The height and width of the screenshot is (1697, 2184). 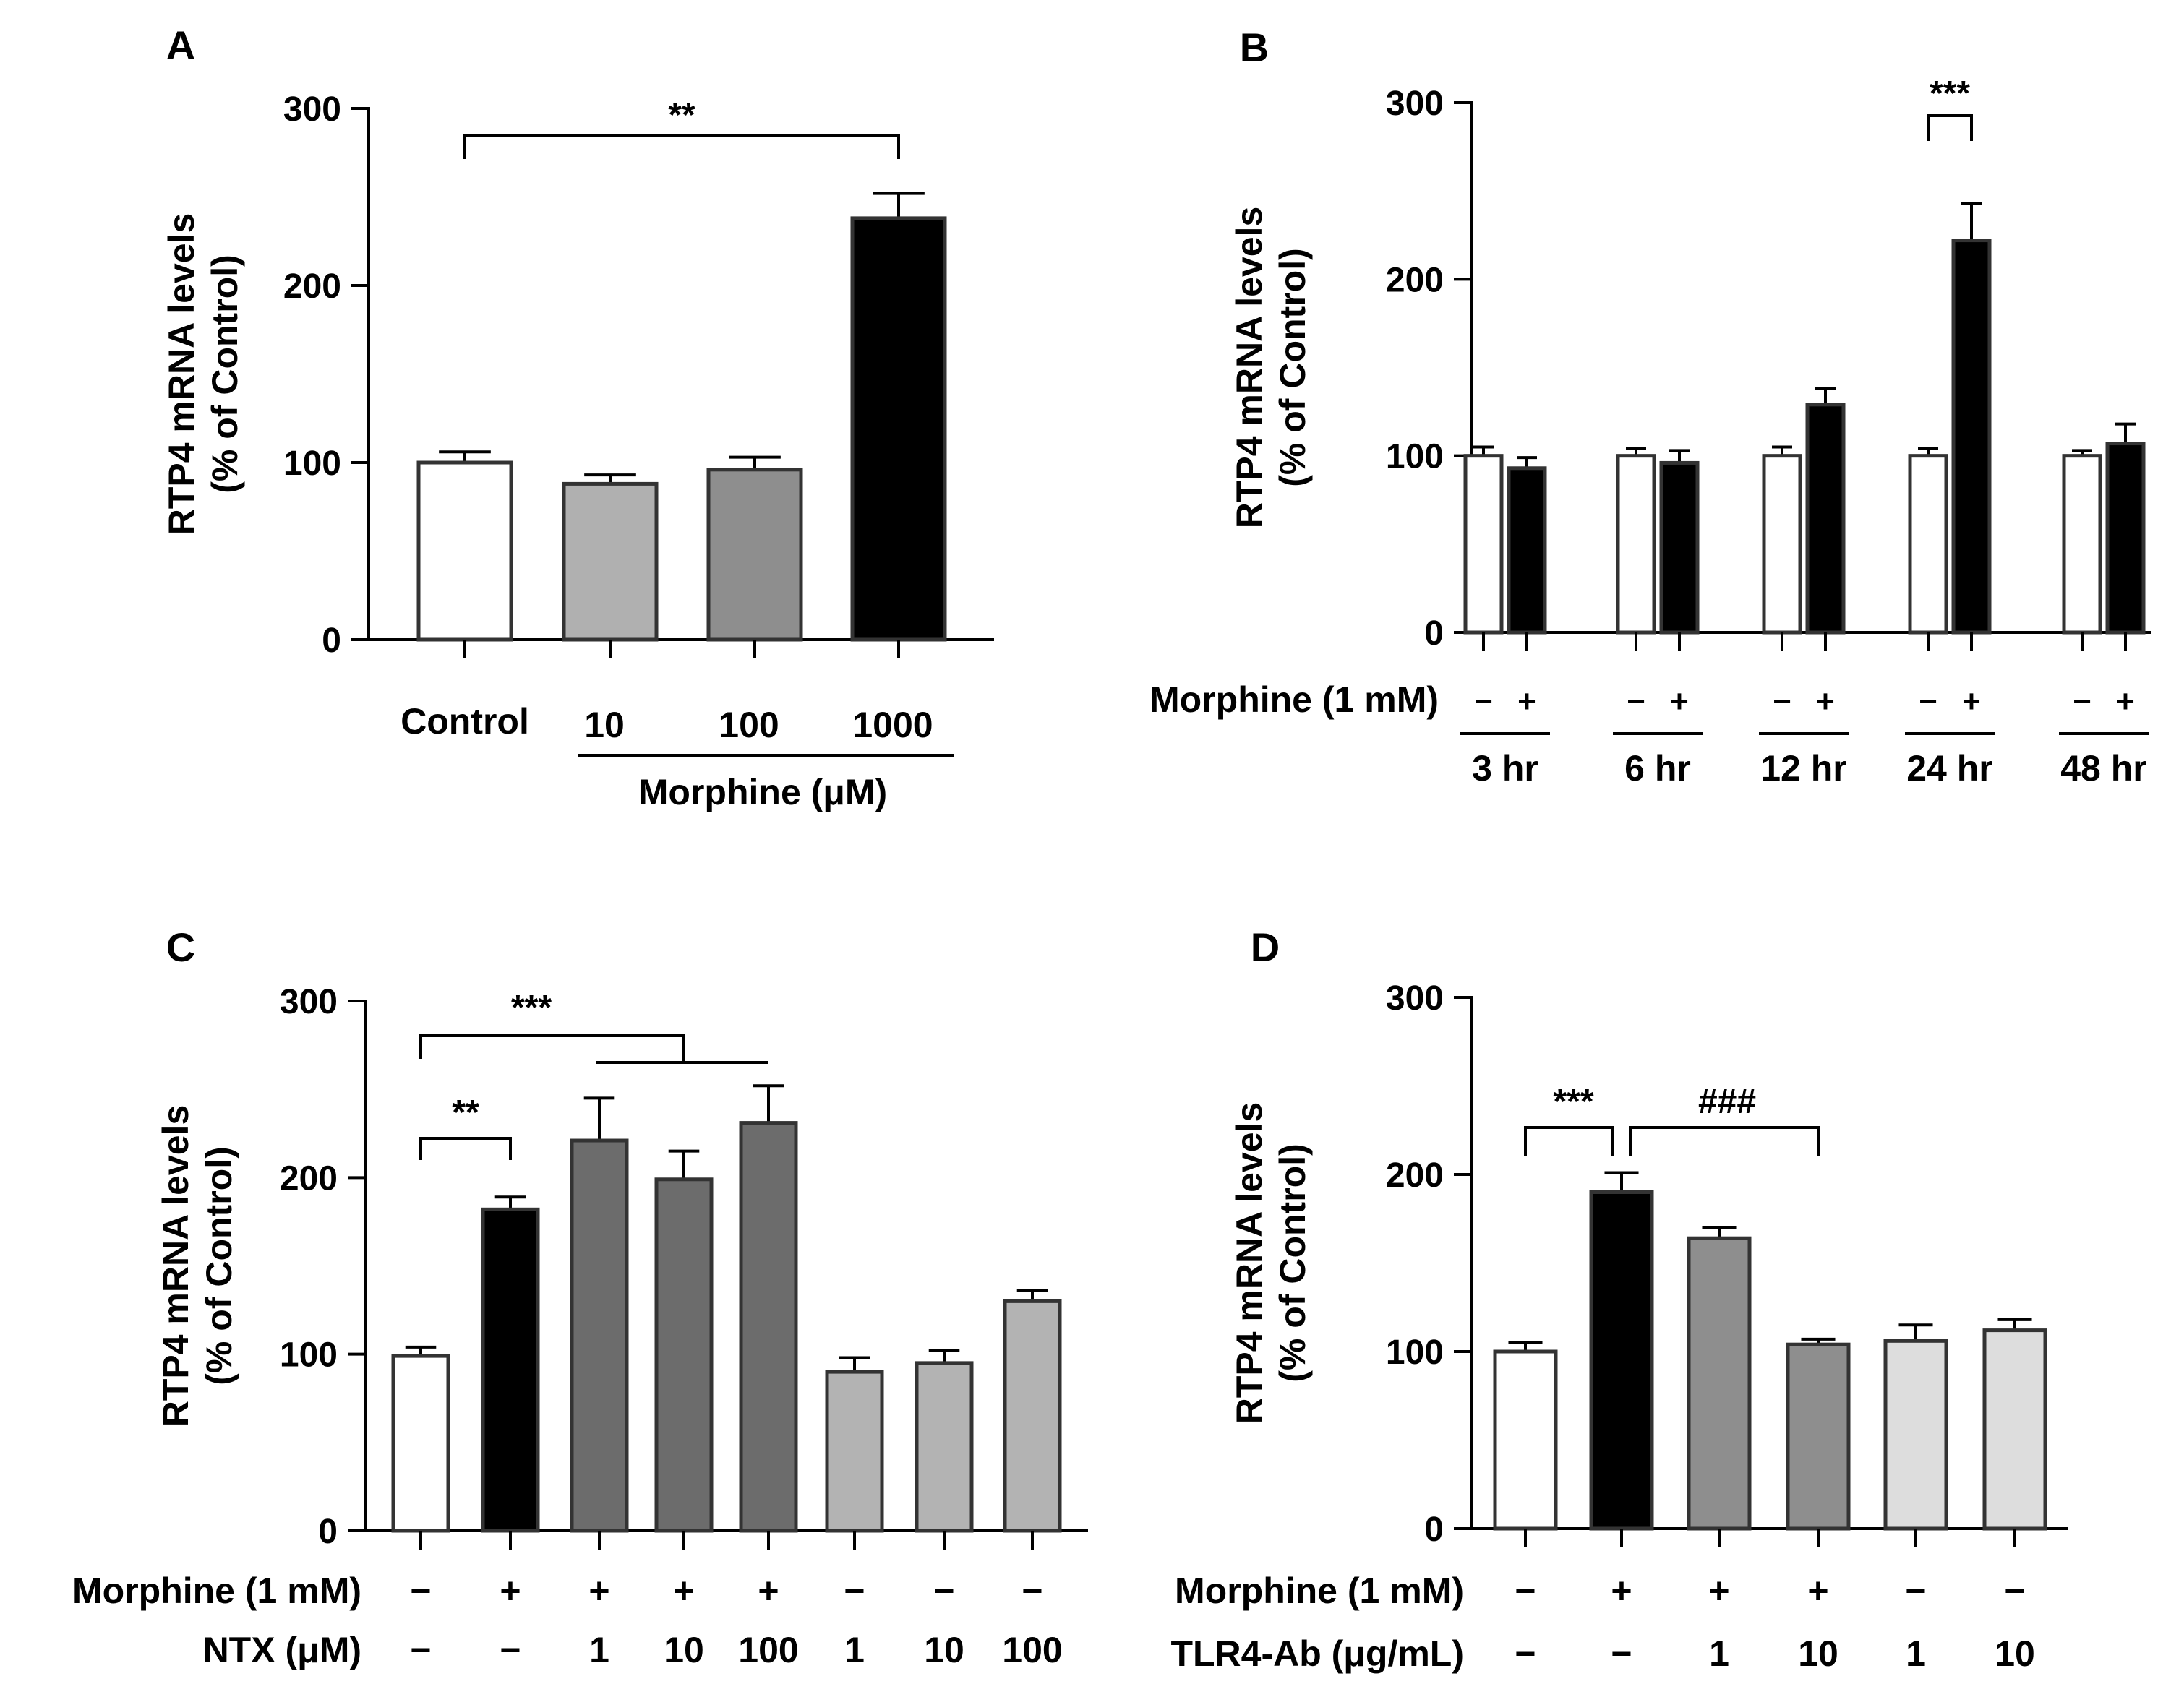 What do you see at coordinates (1483, 544) in the screenshot?
I see `panel-b-3 hr-minus-bar` at bounding box center [1483, 544].